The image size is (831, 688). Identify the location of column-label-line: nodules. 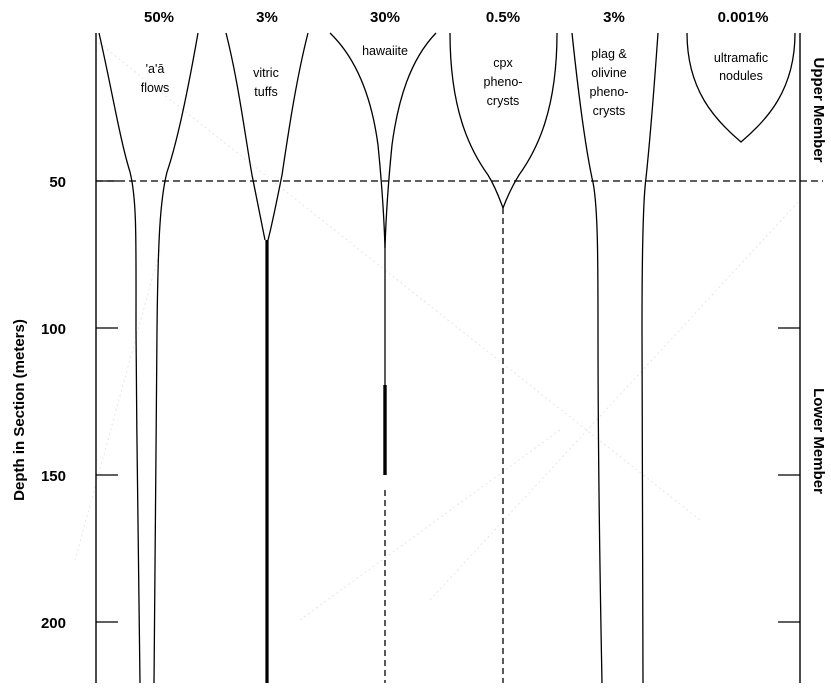
(741, 76).